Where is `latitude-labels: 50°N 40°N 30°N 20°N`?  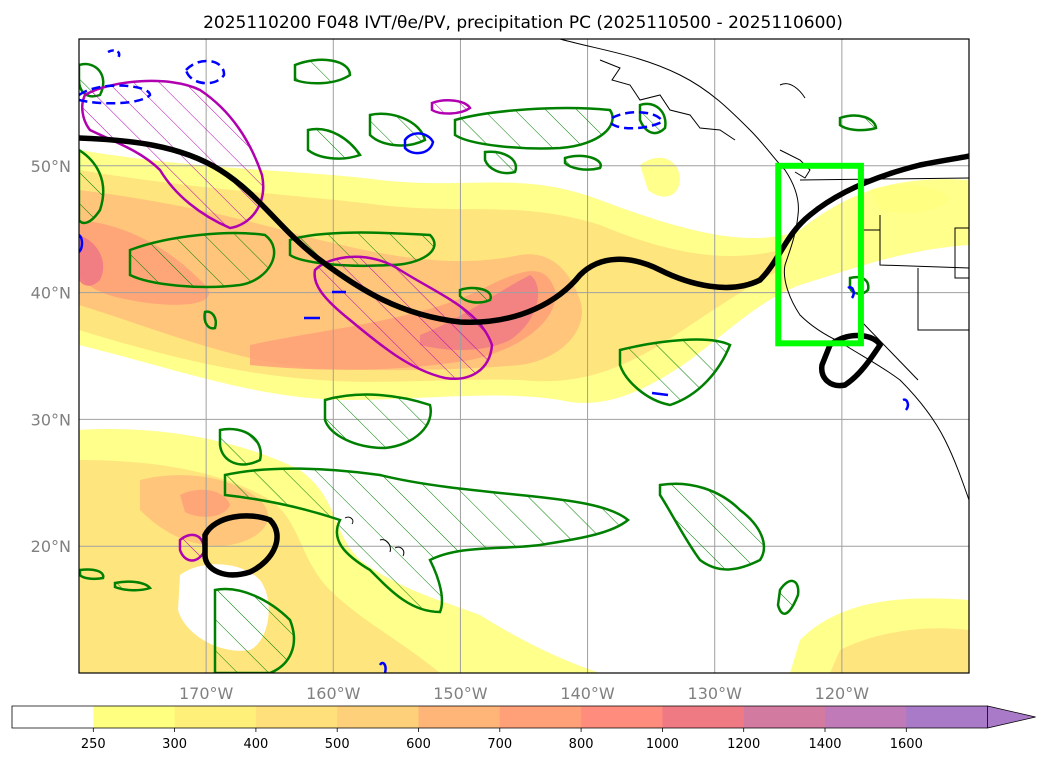
latitude-labels: 50°N 40°N 30°N 20°N is located at coordinates (51, 356).